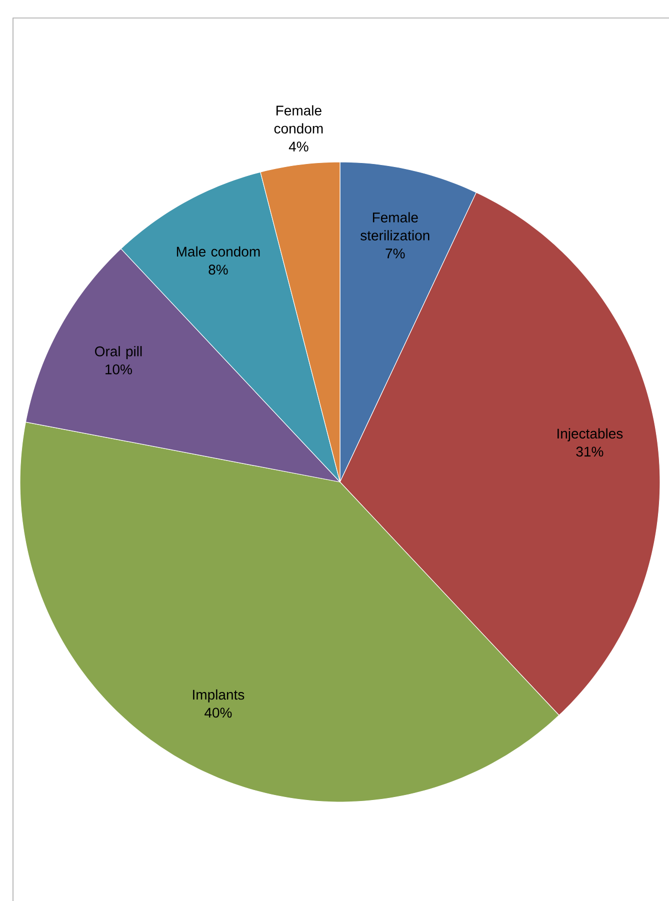 Image resolution: width=669 pixels, height=901 pixels. What do you see at coordinates (218, 269) in the screenshot?
I see `data-label: 8%` at bounding box center [218, 269].